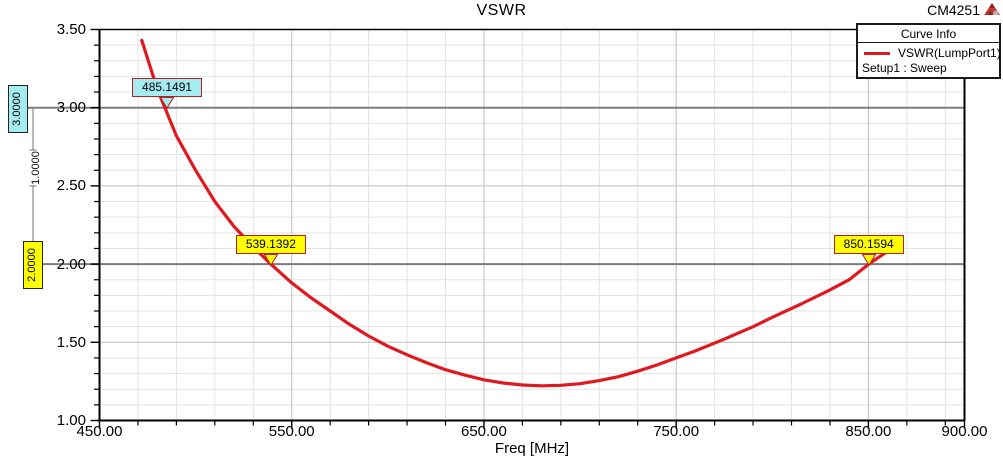 The height and width of the screenshot is (464, 1003). Describe the element at coordinates (676, 431) in the screenshot. I see `x-tick-label: 750.00` at that location.